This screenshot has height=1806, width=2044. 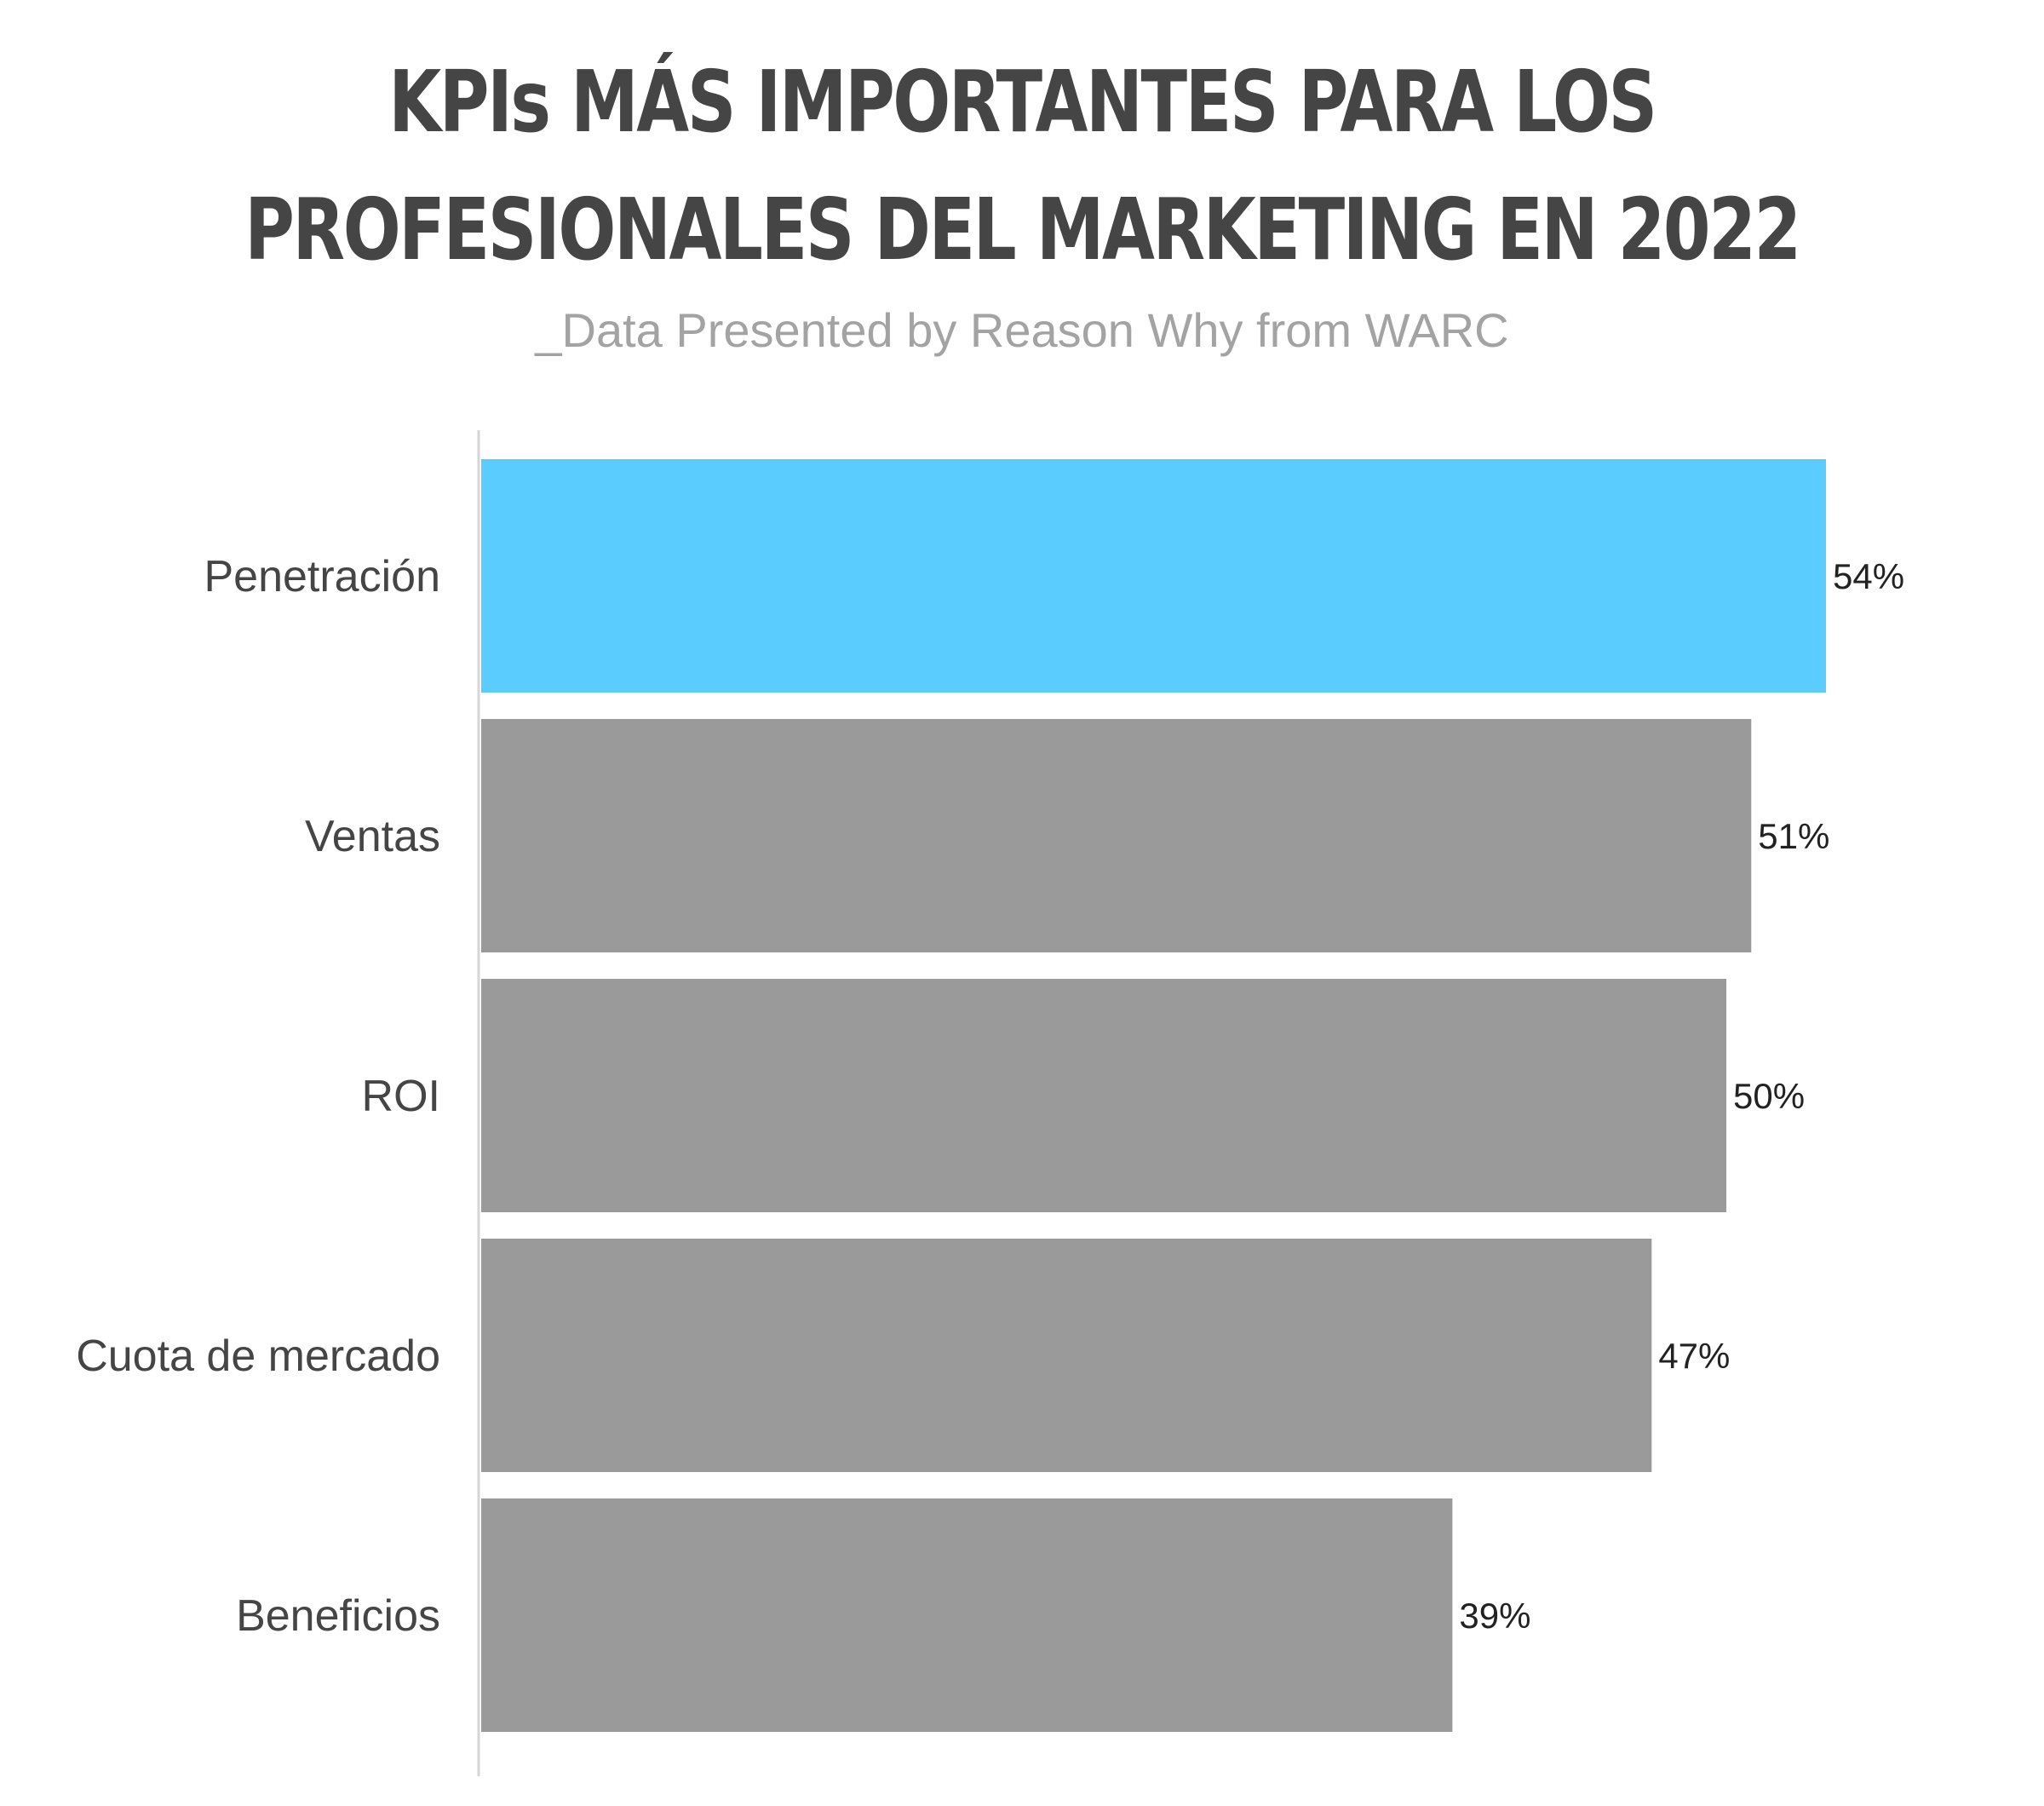 I want to click on chart-title-line-2: PROFESIONALES DEL MARKETING EN 2022, so click(x=1022, y=229).